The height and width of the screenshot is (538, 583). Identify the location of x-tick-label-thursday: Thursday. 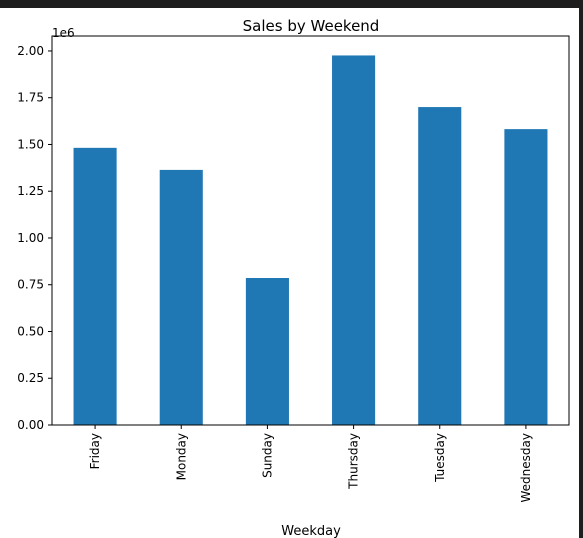
(354, 461).